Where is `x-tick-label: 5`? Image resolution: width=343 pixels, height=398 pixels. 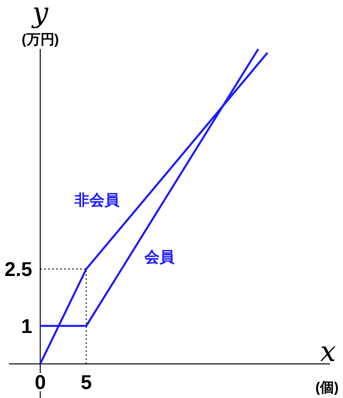
x-tick-label: 5 is located at coordinates (86, 383).